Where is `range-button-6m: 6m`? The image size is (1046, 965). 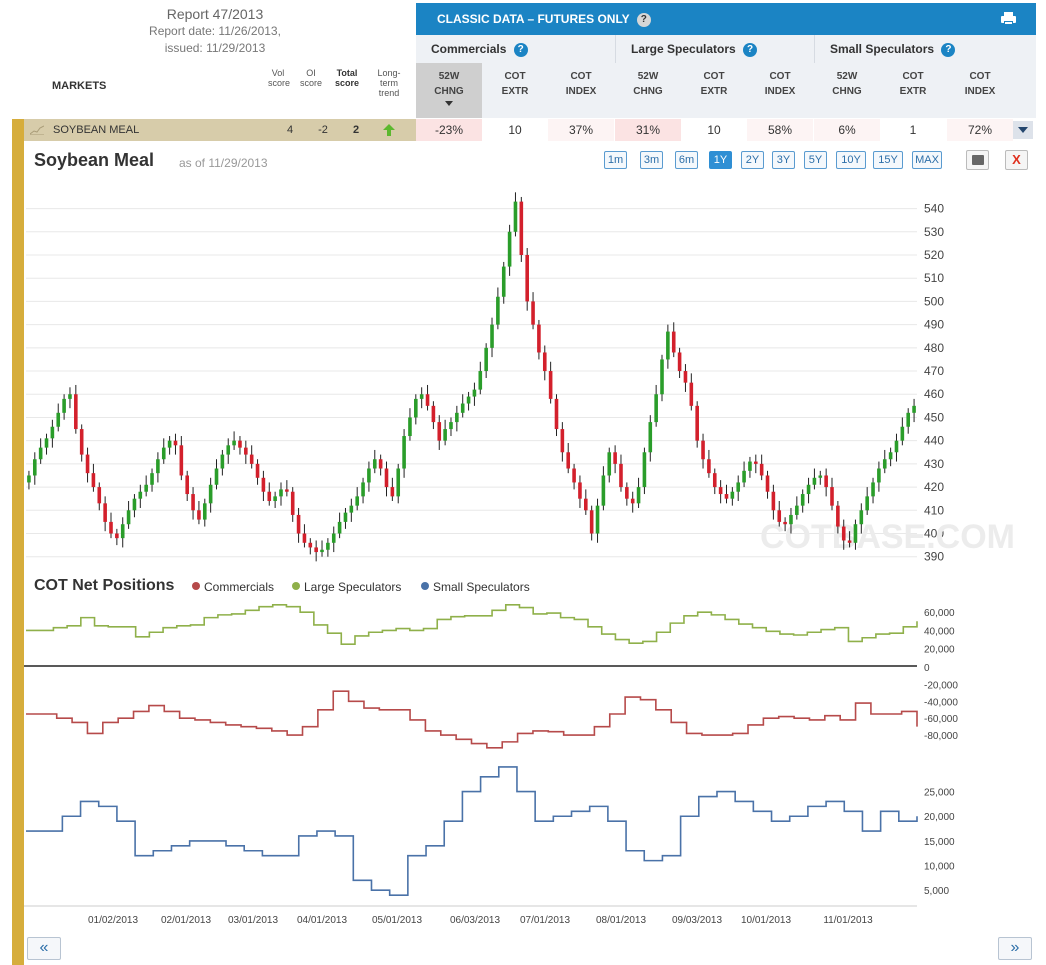
range-button-6m: 6m is located at coordinates (686, 160).